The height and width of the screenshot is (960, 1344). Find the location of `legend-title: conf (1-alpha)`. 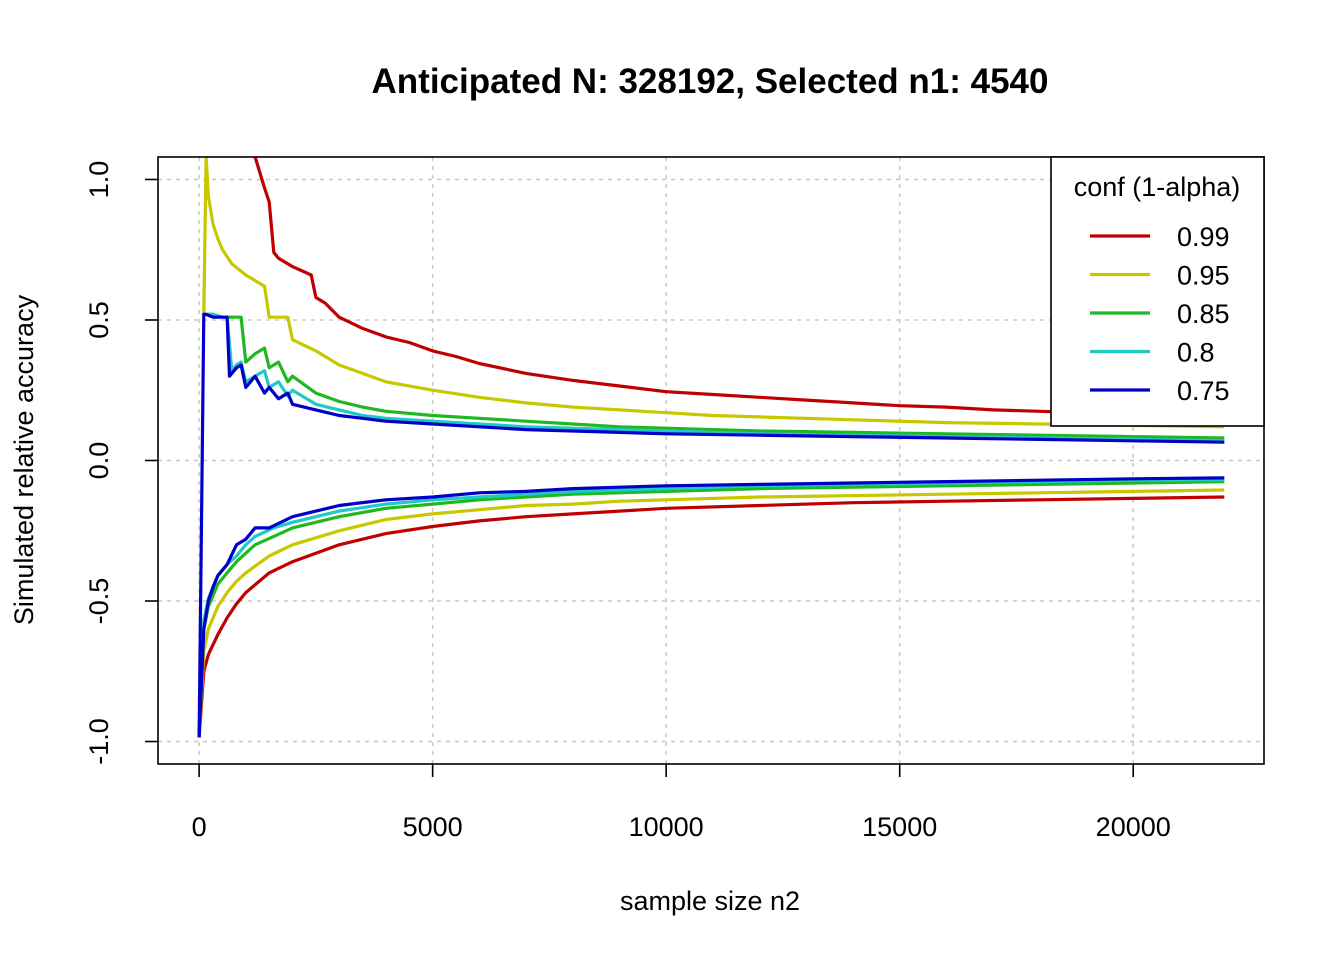

legend-title: conf (1-alpha) is located at coordinates (1157, 187).